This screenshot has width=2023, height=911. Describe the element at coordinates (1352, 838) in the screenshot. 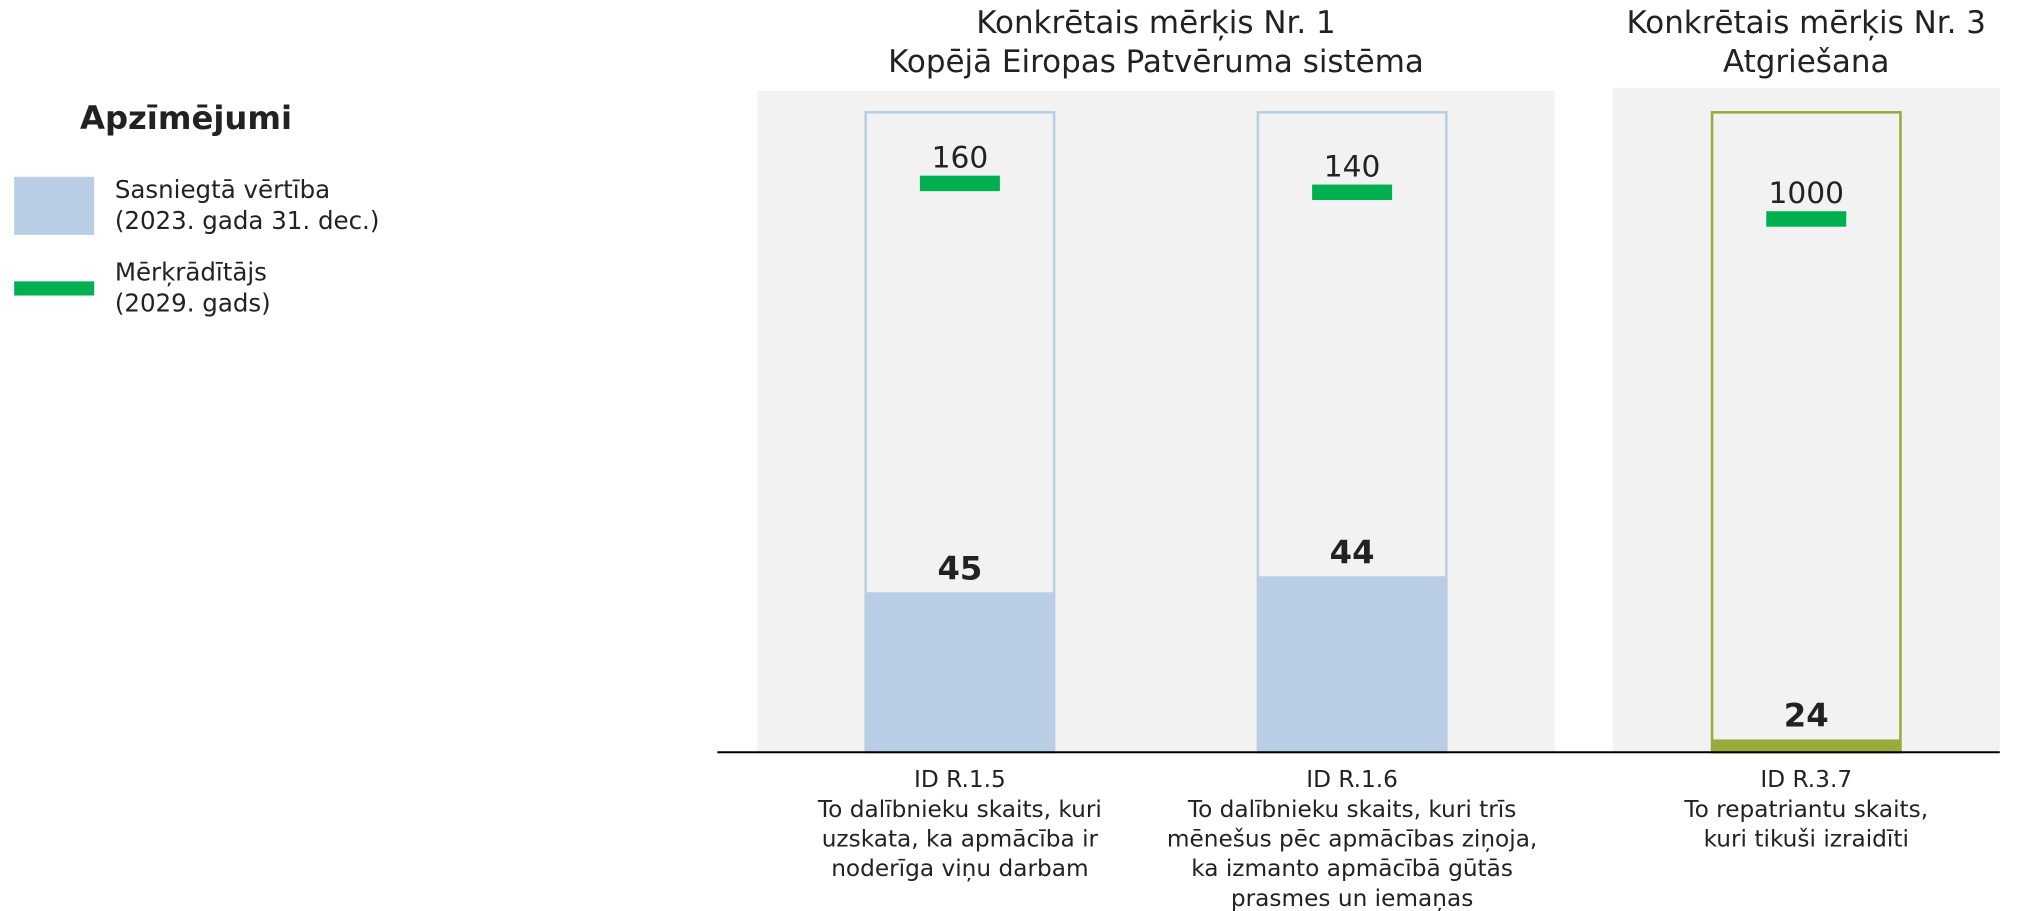

I see `category-label: mēnešus pēc apmācības ziņoja,` at that location.